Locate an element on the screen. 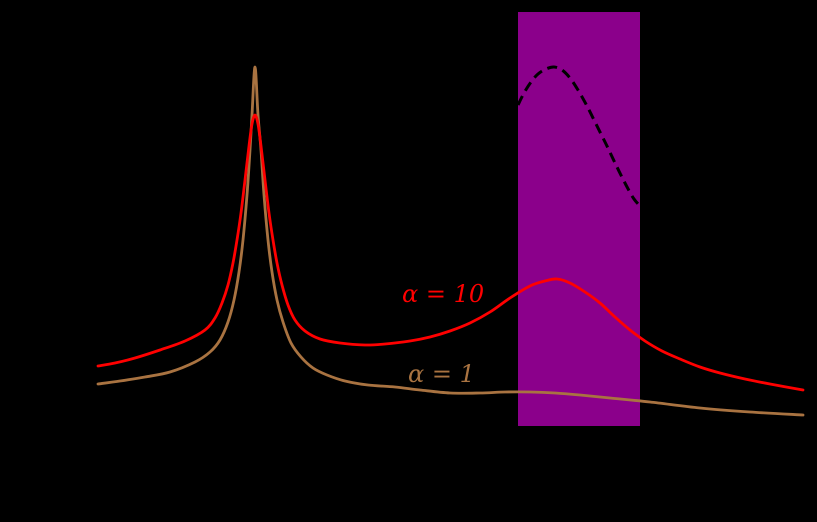 The width and height of the screenshot is (817, 522). alpha-10-label: α = 10 is located at coordinates (443, 294).